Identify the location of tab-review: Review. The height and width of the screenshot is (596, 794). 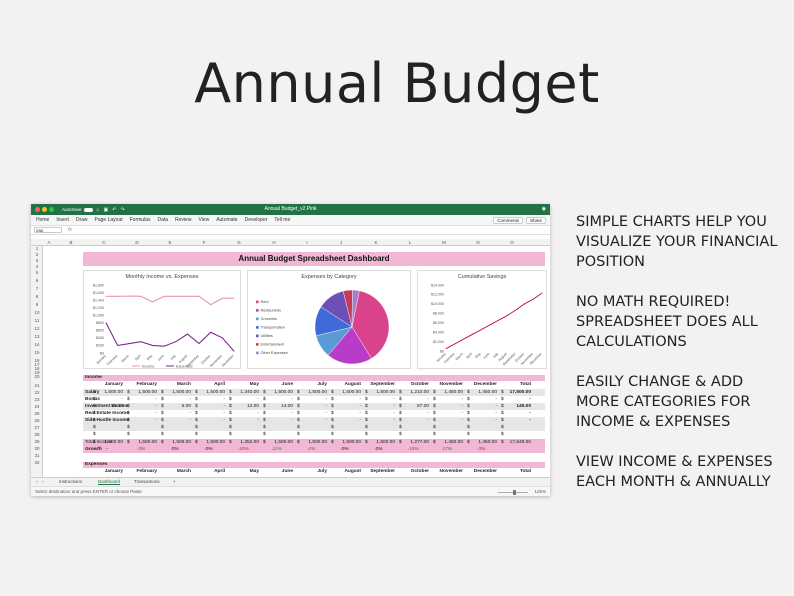
(183, 220).